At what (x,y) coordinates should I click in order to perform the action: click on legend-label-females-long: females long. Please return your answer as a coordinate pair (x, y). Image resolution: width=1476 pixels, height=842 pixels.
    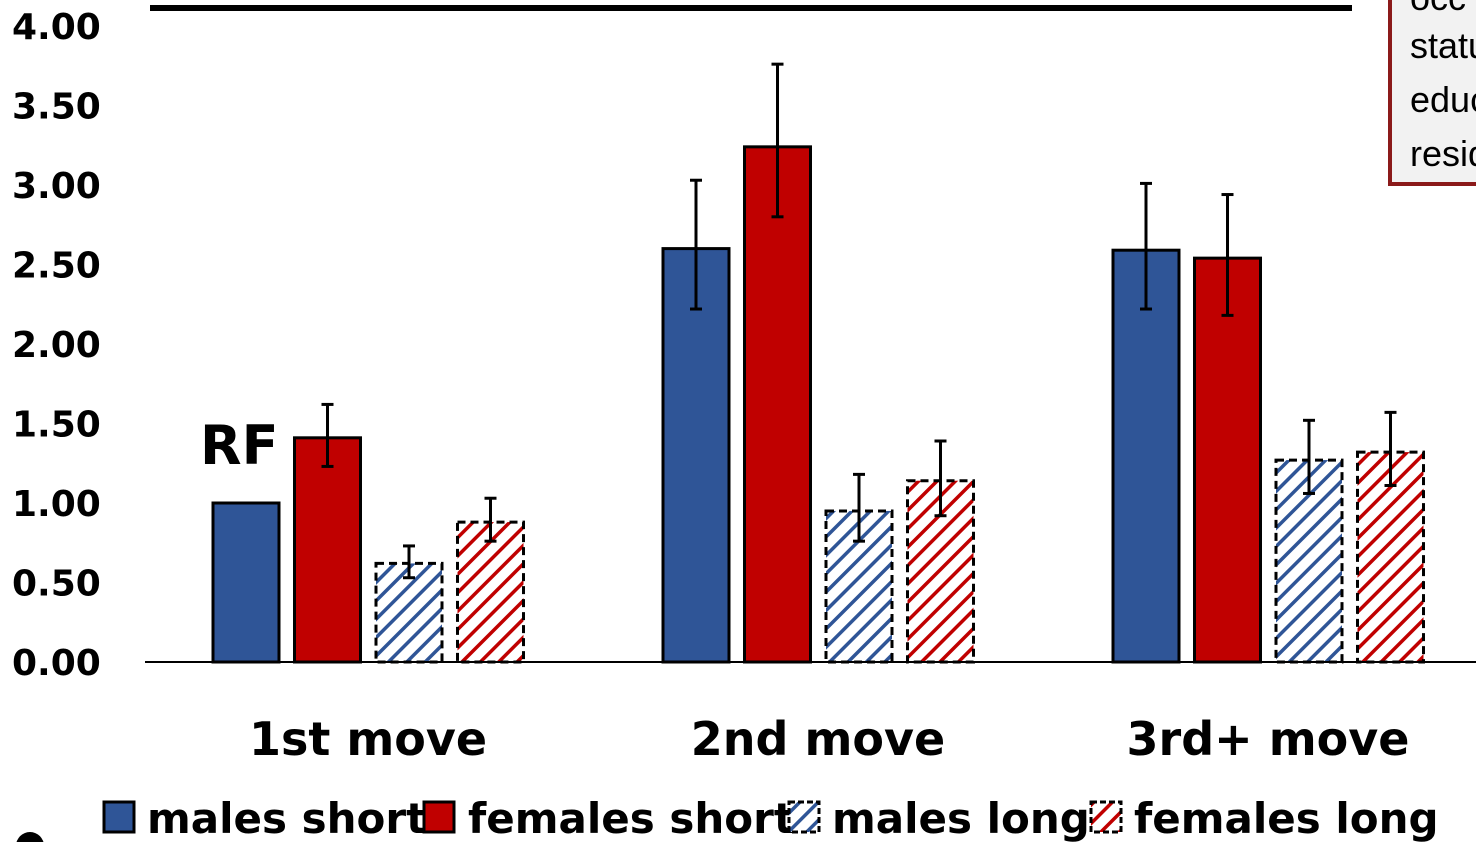
    Looking at the image, I should click on (1286, 818).